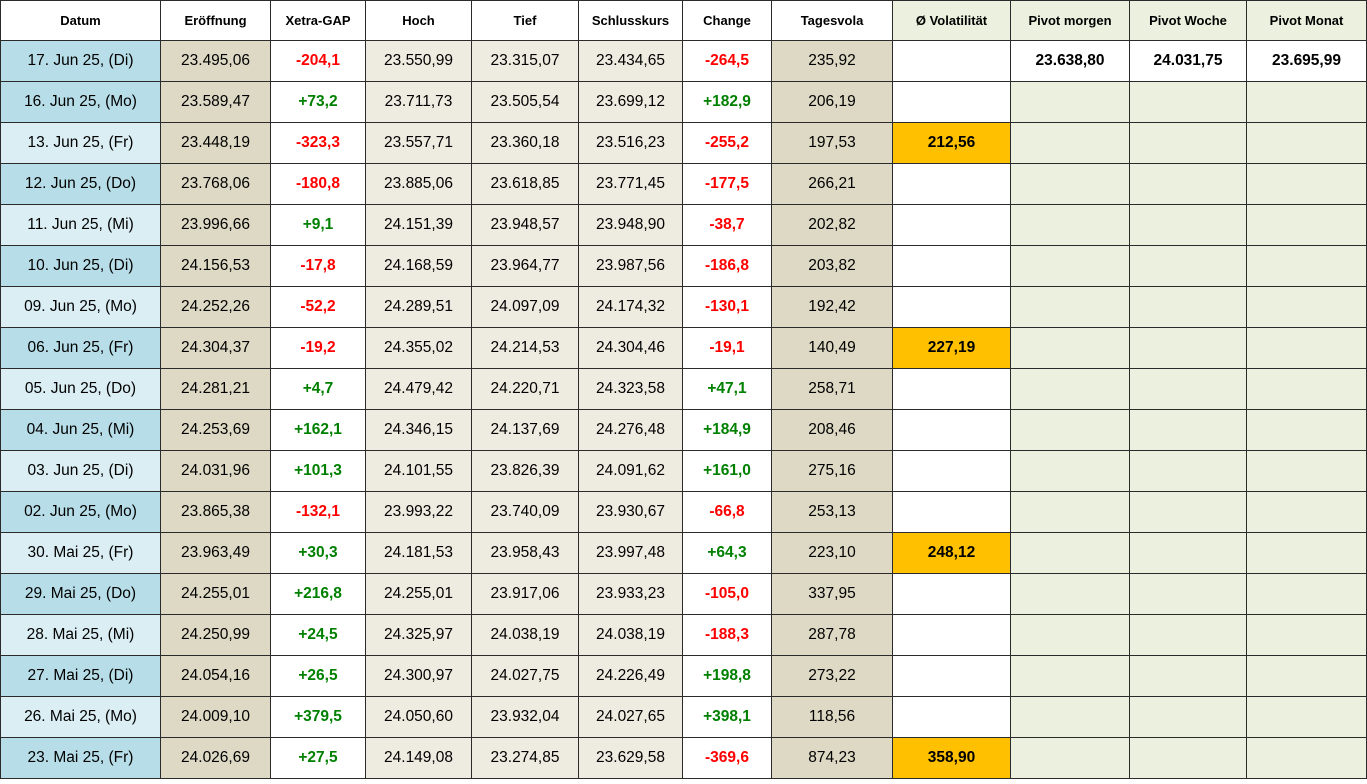 The width and height of the screenshot is (1367, 784). Describe the element at coordinates (80, 61) in the screenshot. I see `date-cell: 17. Jun 25, (Di)` at that location.